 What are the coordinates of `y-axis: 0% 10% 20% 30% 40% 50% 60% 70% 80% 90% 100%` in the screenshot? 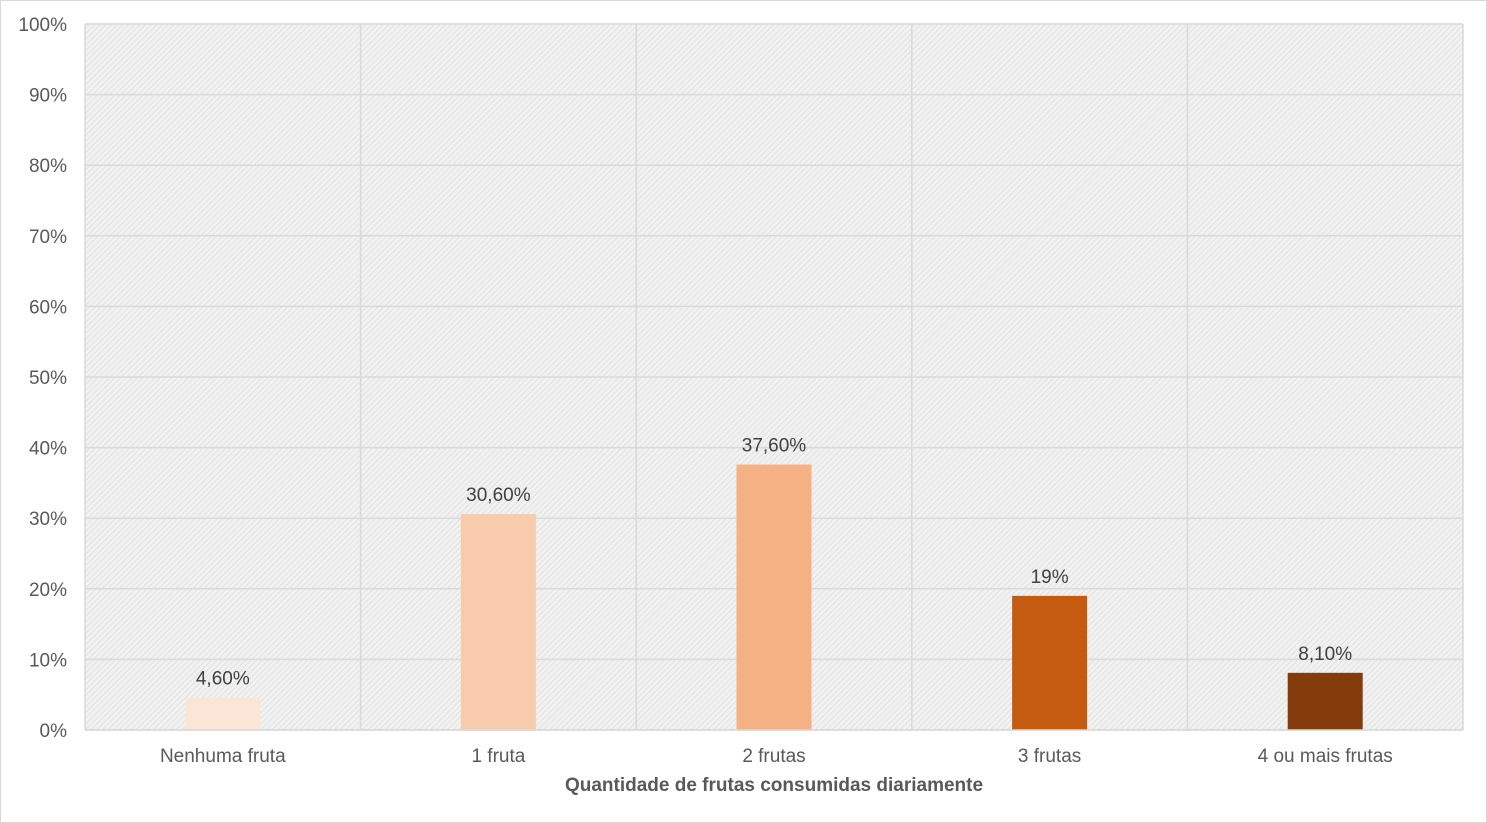 It's located at (42, 378).